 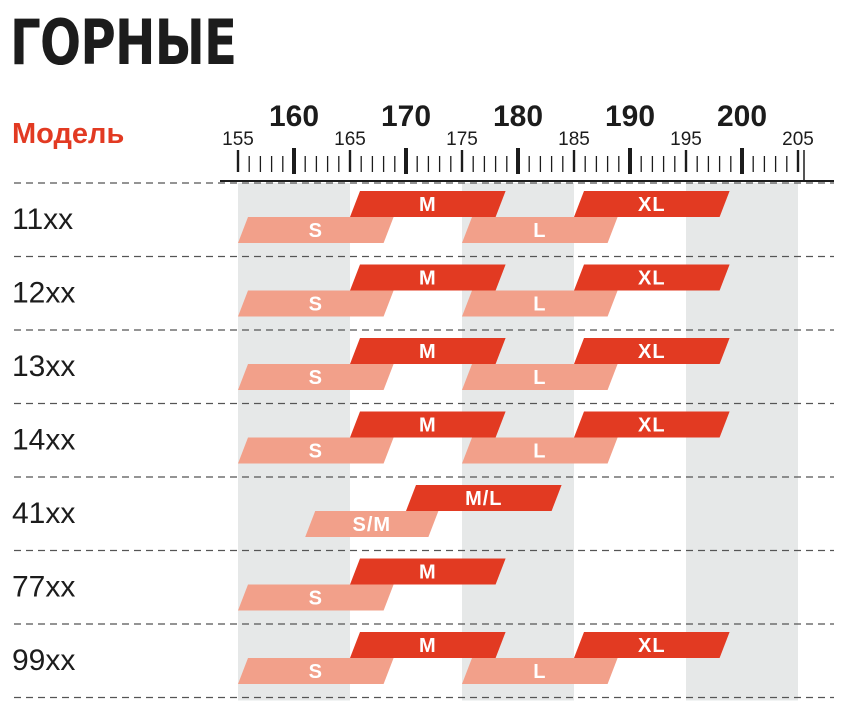 I want to click on minor-tick-label: 155, so click(x=238, y=139).